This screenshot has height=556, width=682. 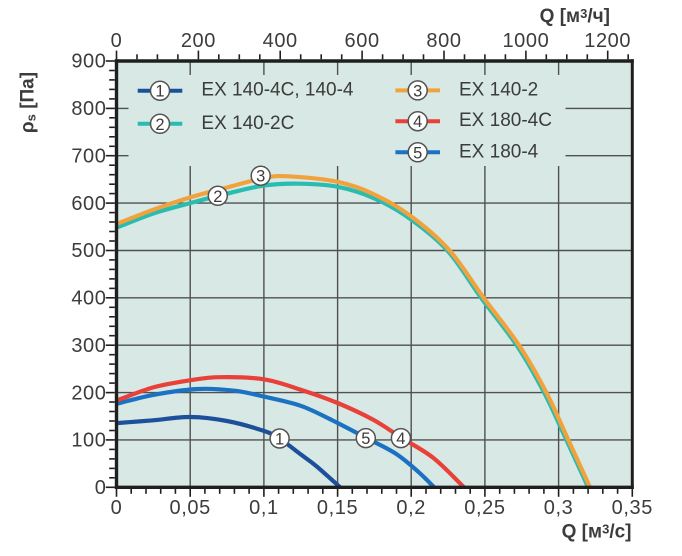 What do you see at coordinates (88, 156) in the screenshot?
I see `svg-text: 700` at bounding box center [88, 156].